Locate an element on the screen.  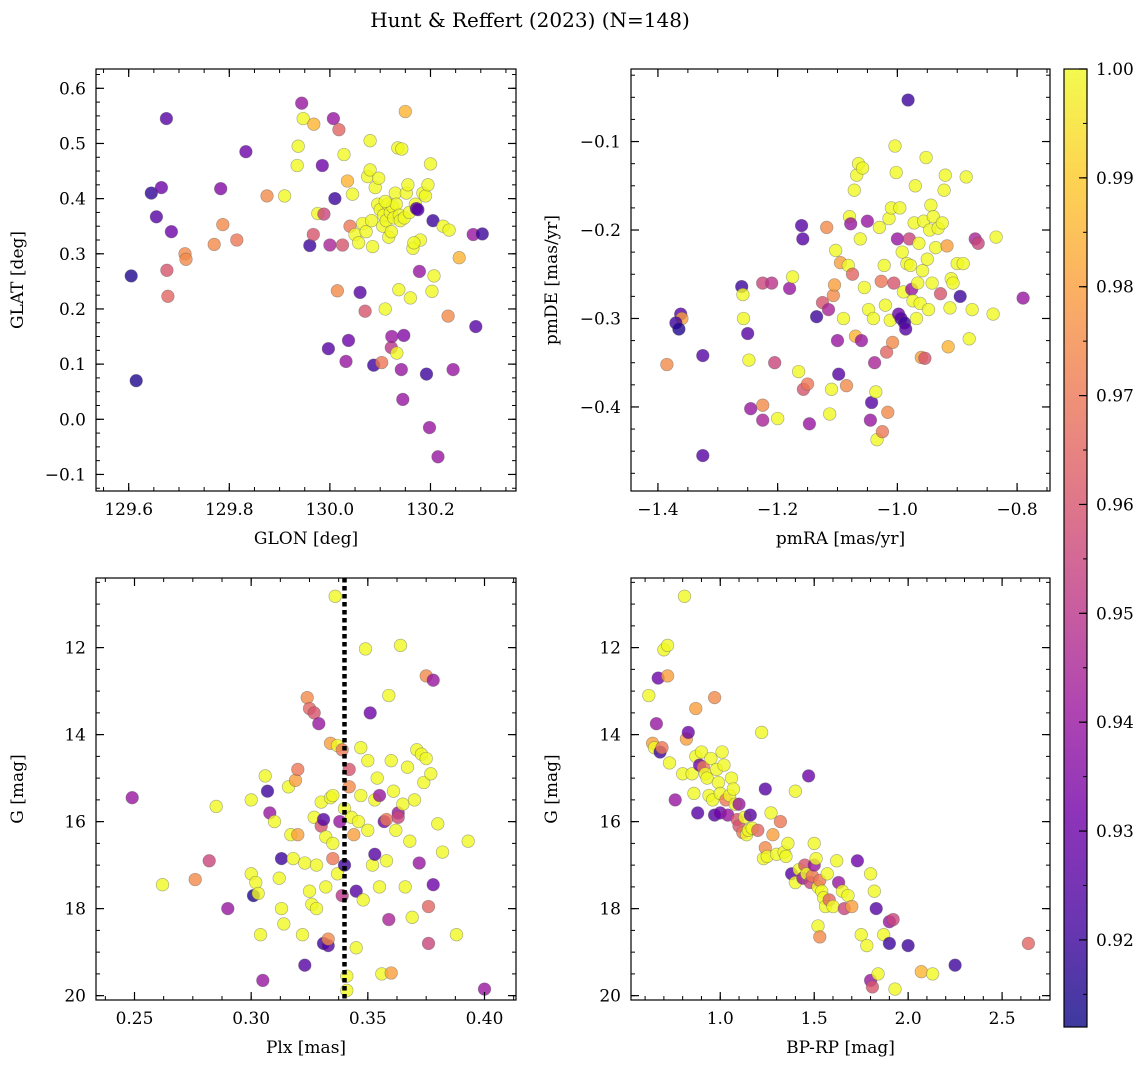
x-tick-label: 129.8 is located at coordinates (229, 510).